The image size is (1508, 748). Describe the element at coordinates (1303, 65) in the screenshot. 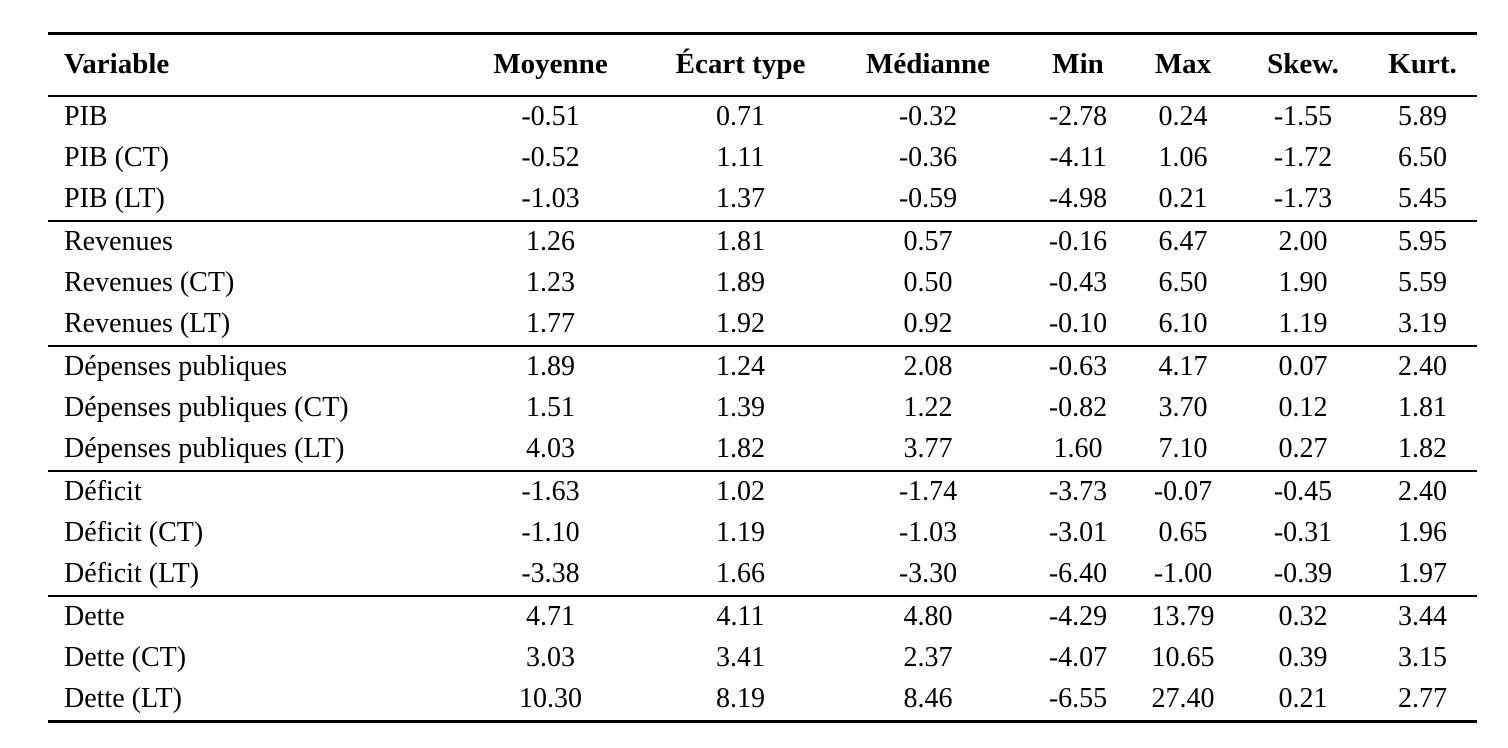

I see `column-header-6: Skew.` at that location.